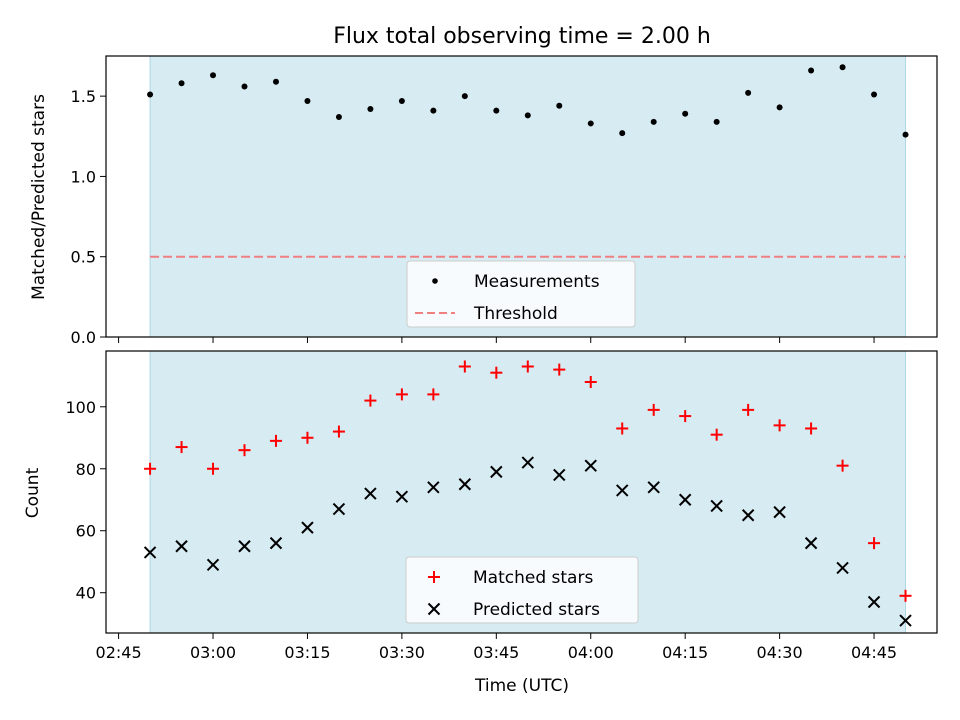 The image size is (960, 720). I want to click on top-y-tick-label: 0.0, so click(83, 337).